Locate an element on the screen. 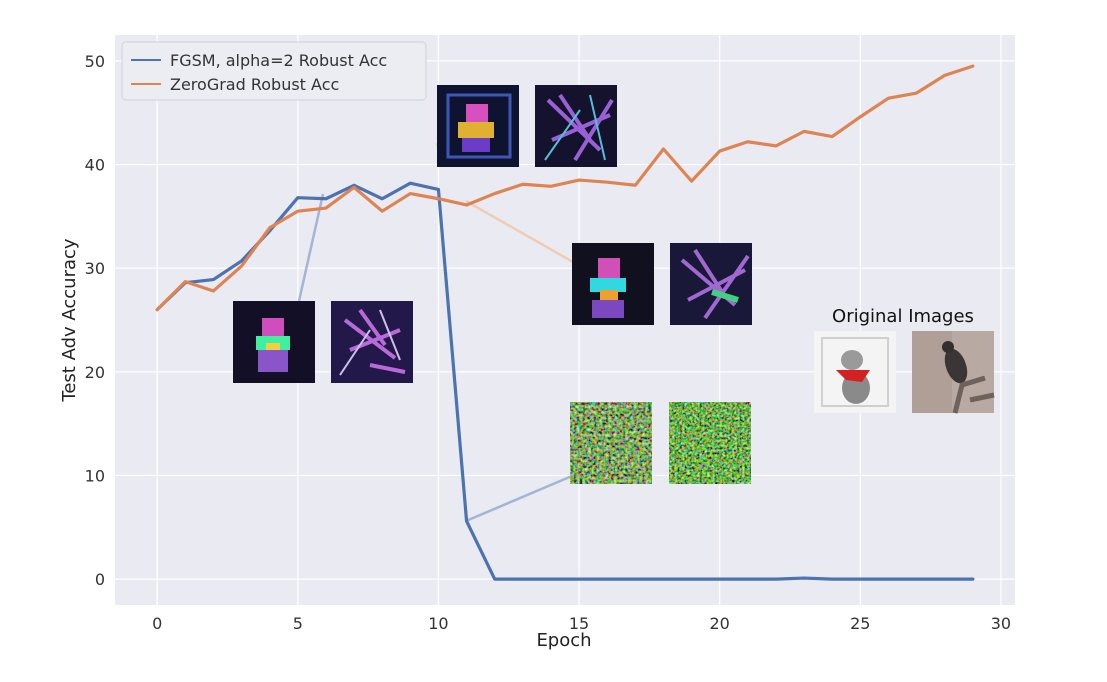 Image resolution: width=1107 pixels, height=682 pixels. y-tick-label: 10 is located at coordinates (95, 475).